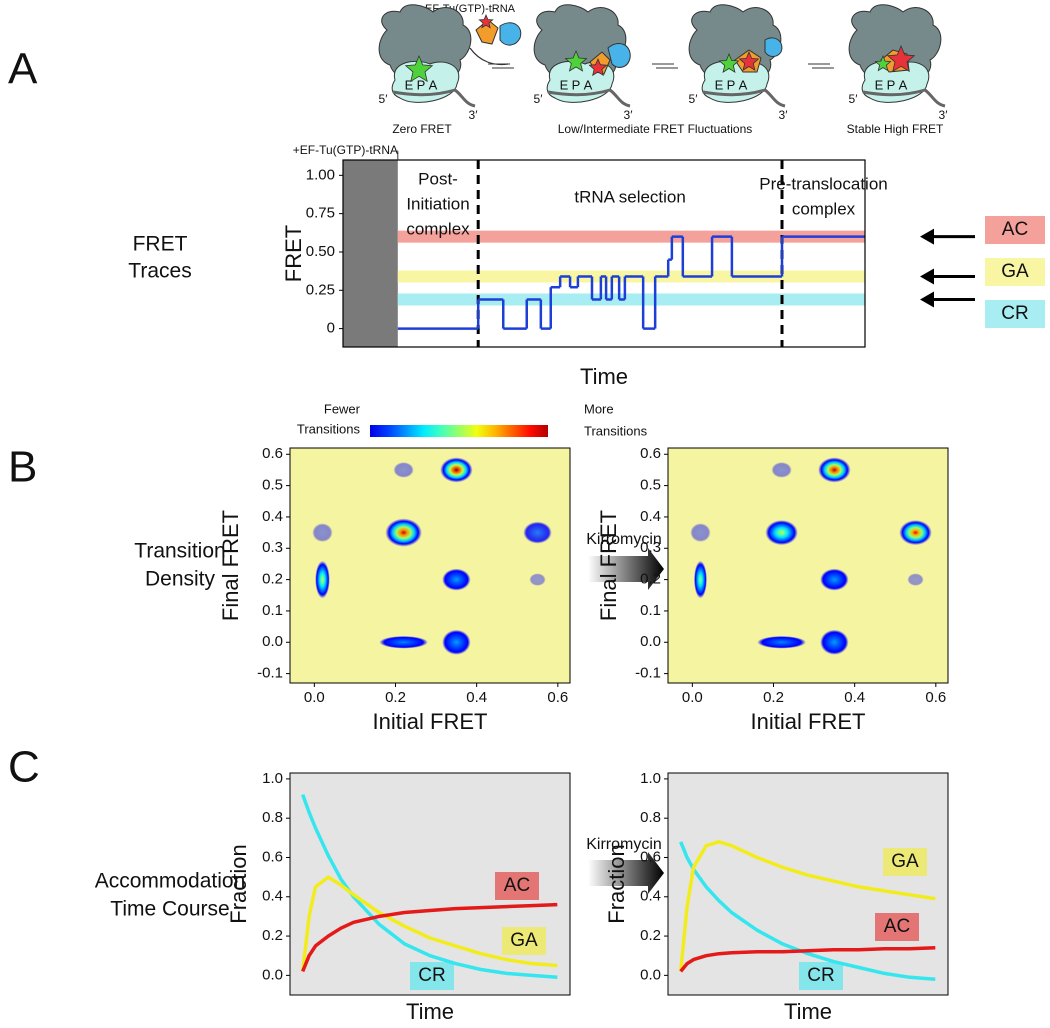 The width and height of the screenshot is (1050, 1028). What do you see at coordinates (631, 236) in the screenshot?
I see `state-band` at bounding box center [631, 236].